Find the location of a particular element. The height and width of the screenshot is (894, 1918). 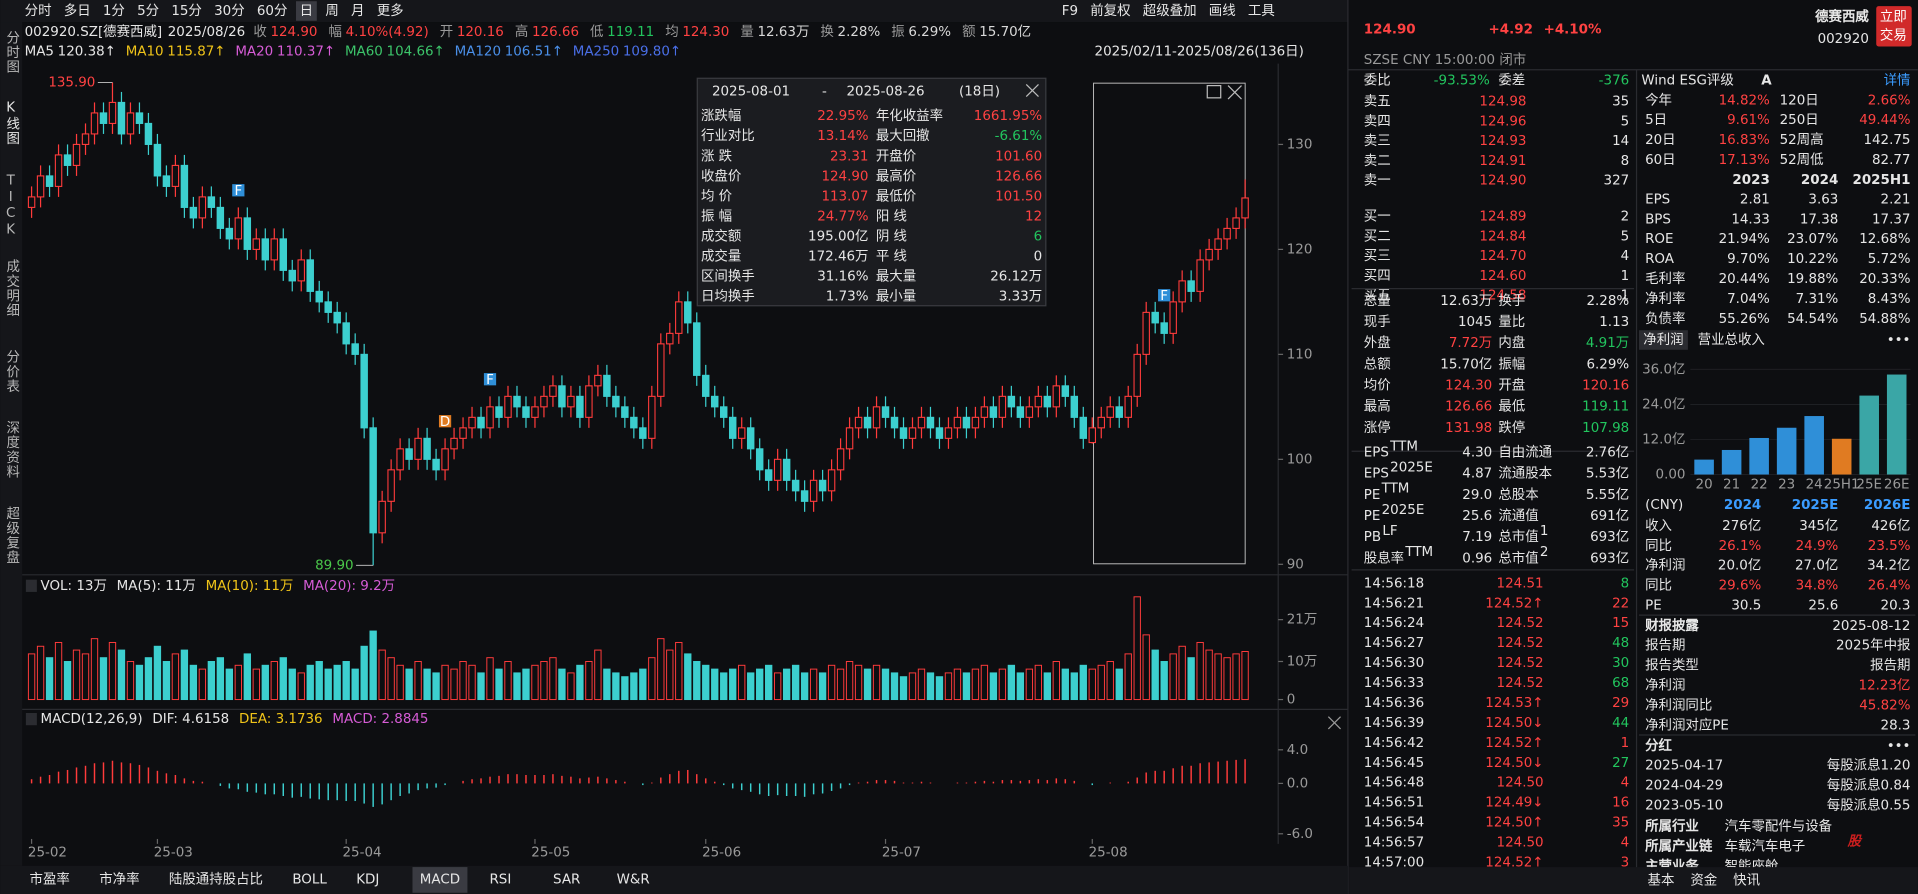

tool-button: 超级叠加 is located at coordinates (1170, 11).